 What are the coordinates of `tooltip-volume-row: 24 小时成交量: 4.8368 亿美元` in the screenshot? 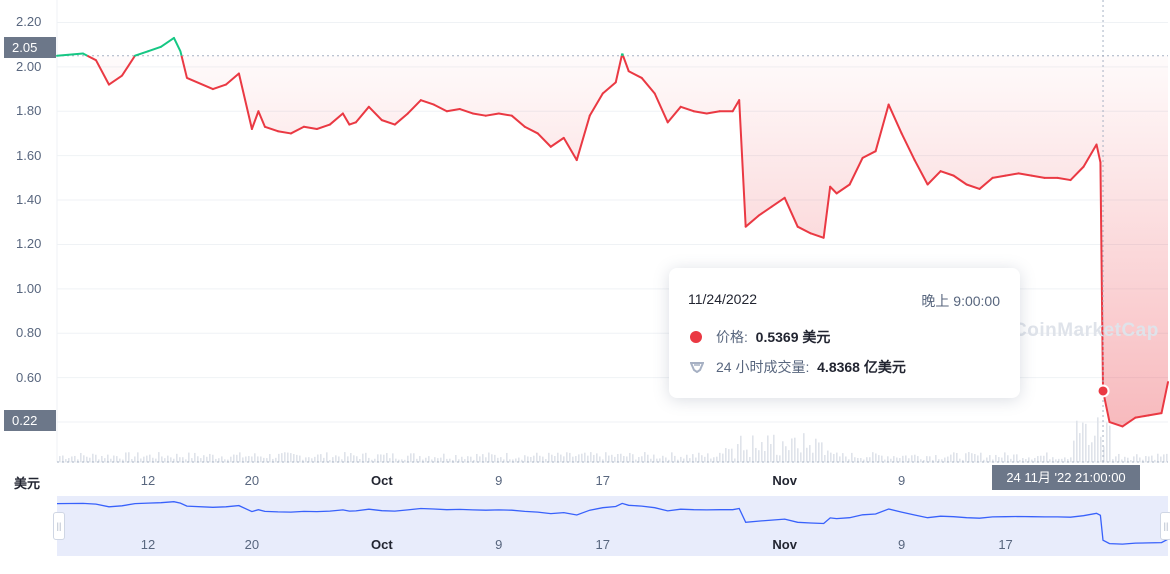 It's located at (798, 367).